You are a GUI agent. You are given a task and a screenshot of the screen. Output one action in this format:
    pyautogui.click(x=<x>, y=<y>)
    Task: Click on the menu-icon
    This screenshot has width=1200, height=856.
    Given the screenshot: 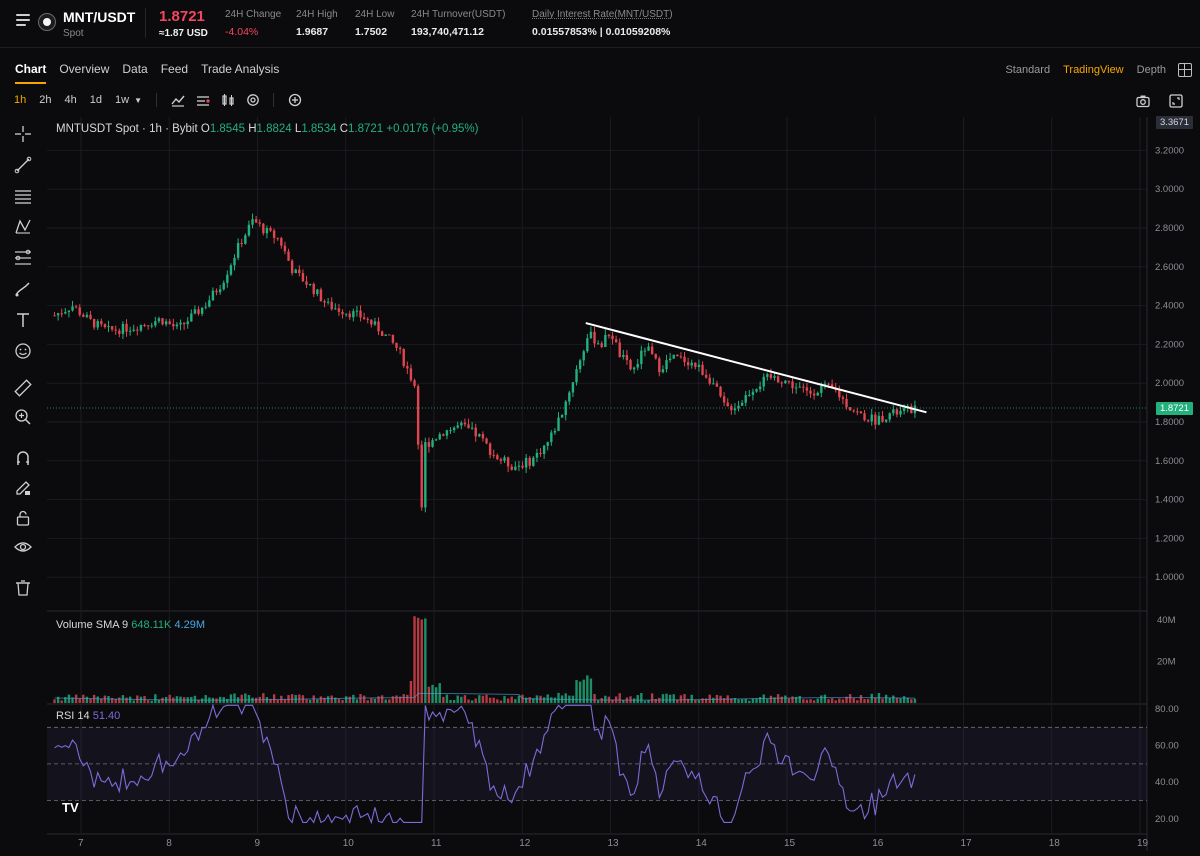 What is the action you would take?
    pyautogui.click(x=23, y=20)
    